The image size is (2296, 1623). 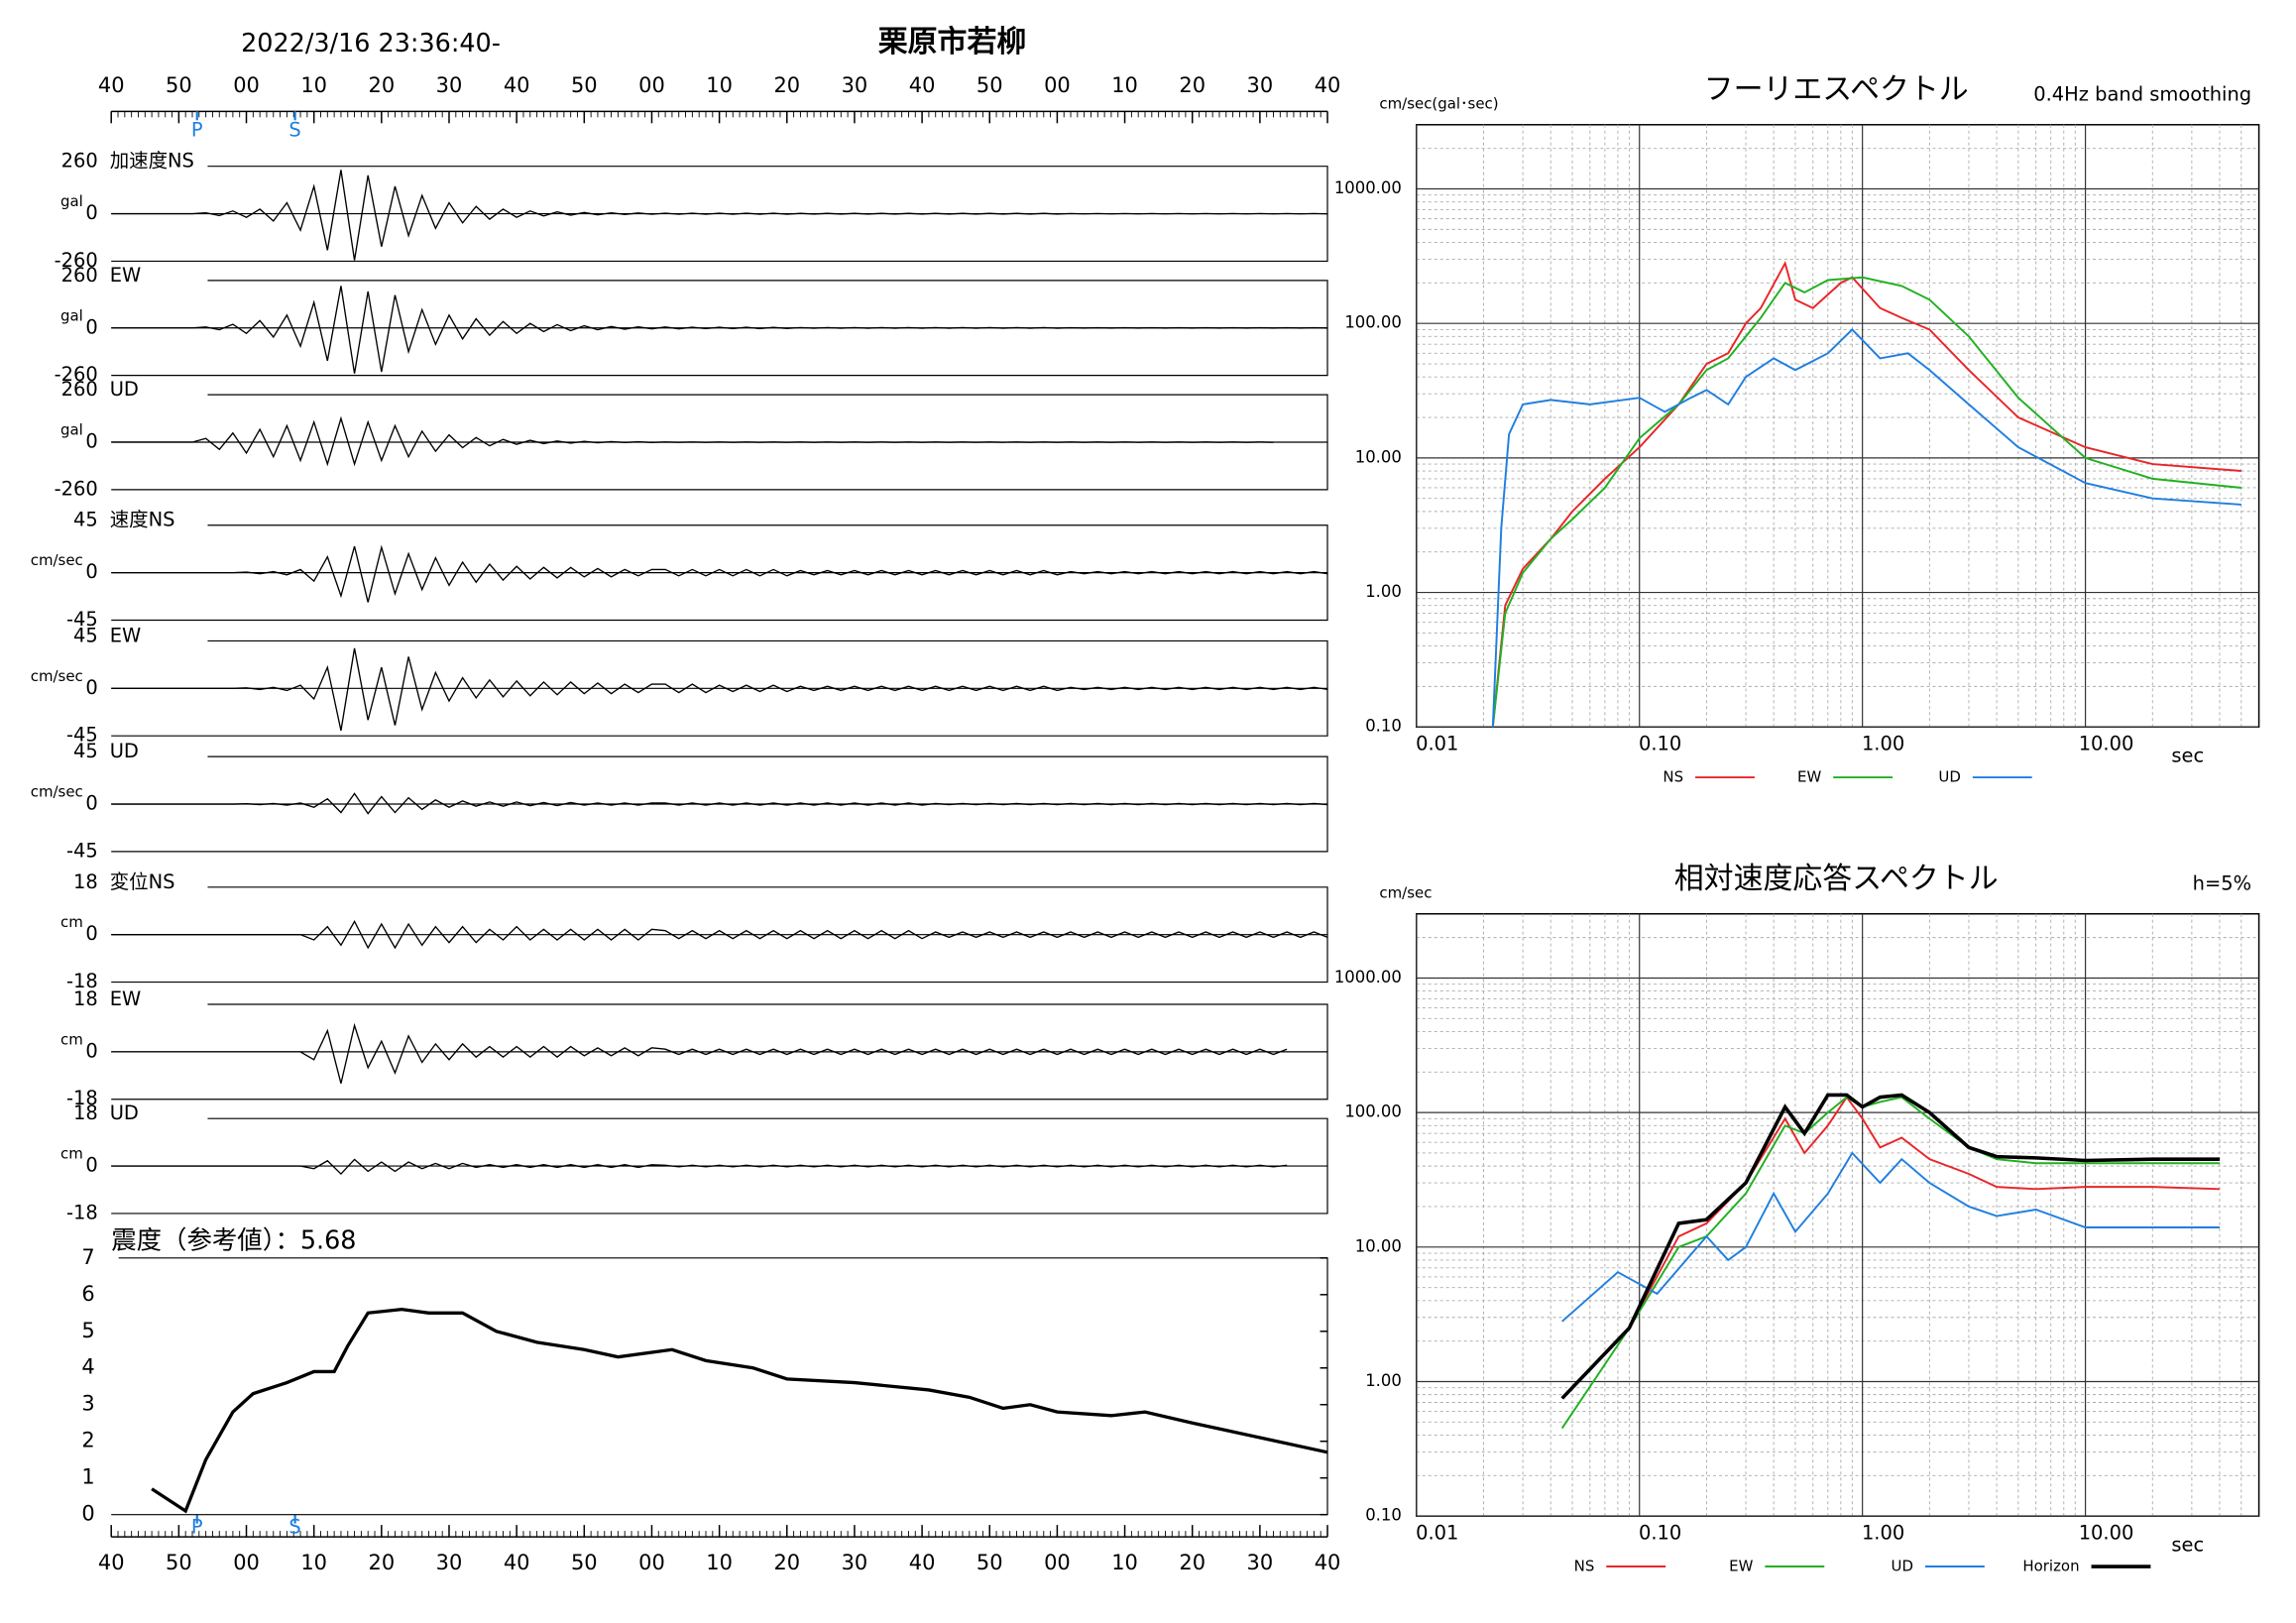 I want to click on y-tick-label: 4, so click(x=87, y=1367).